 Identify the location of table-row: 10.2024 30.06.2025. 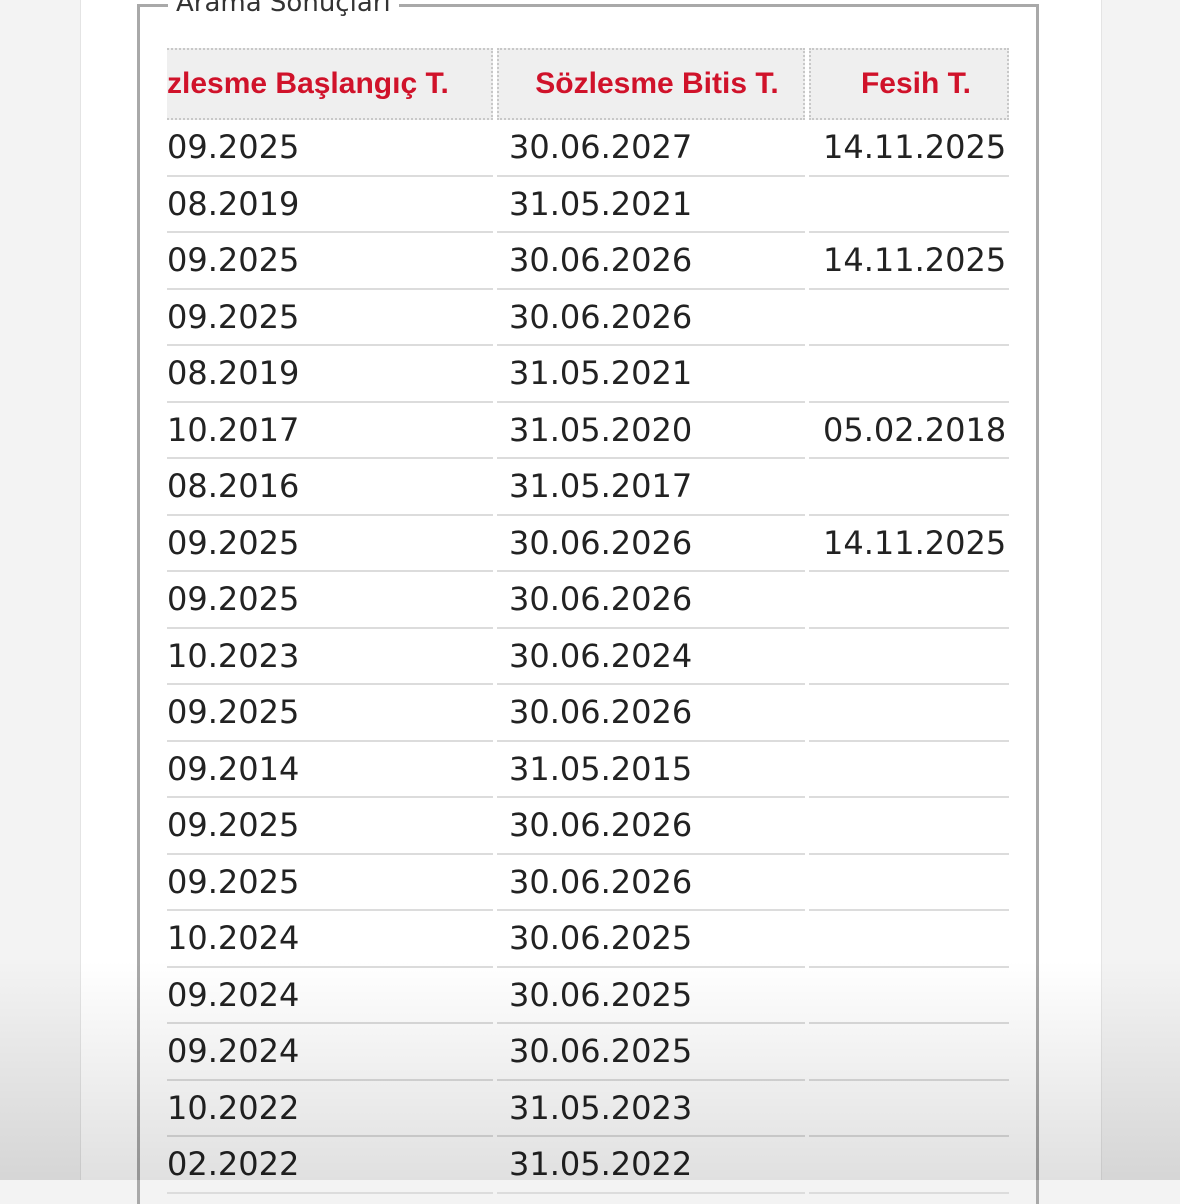
(588, 939).